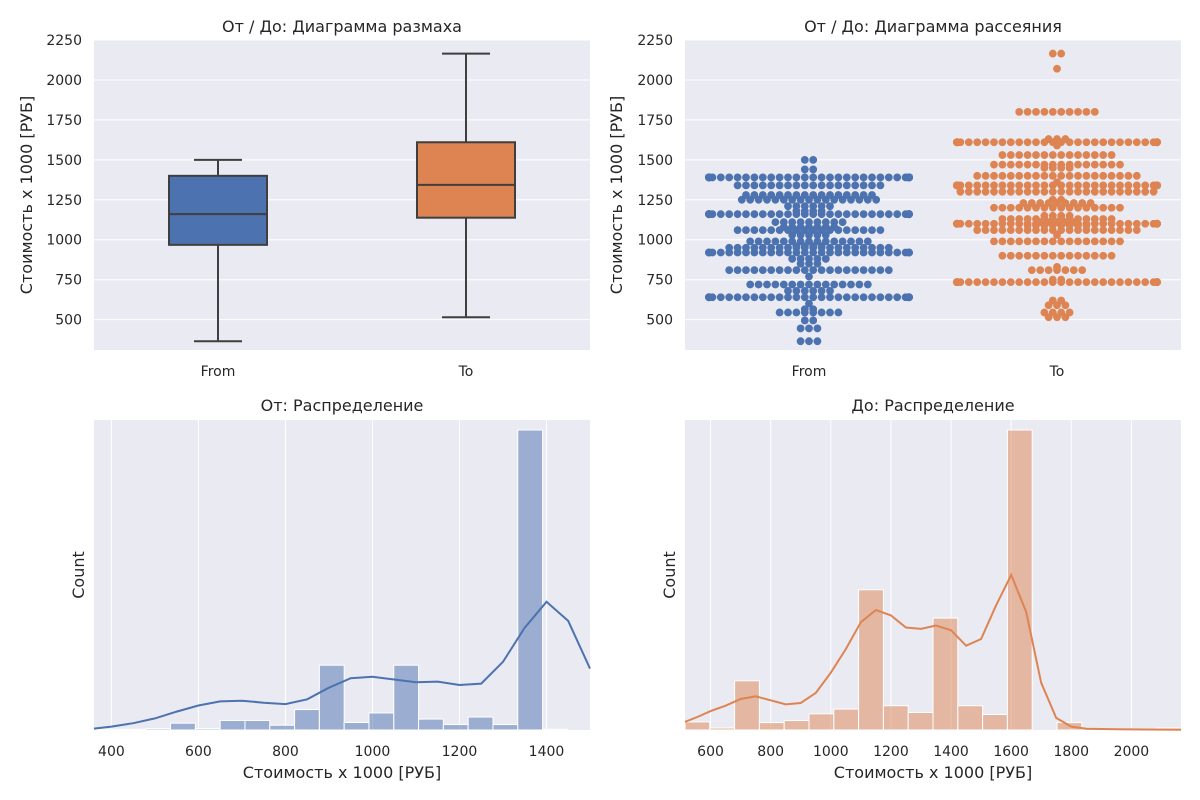 The width and height of the screenshot is (1200, 800). Describe the element at coordinates (655, 121) in the screenshot. I see `y-tick-label: 1750` at that location.